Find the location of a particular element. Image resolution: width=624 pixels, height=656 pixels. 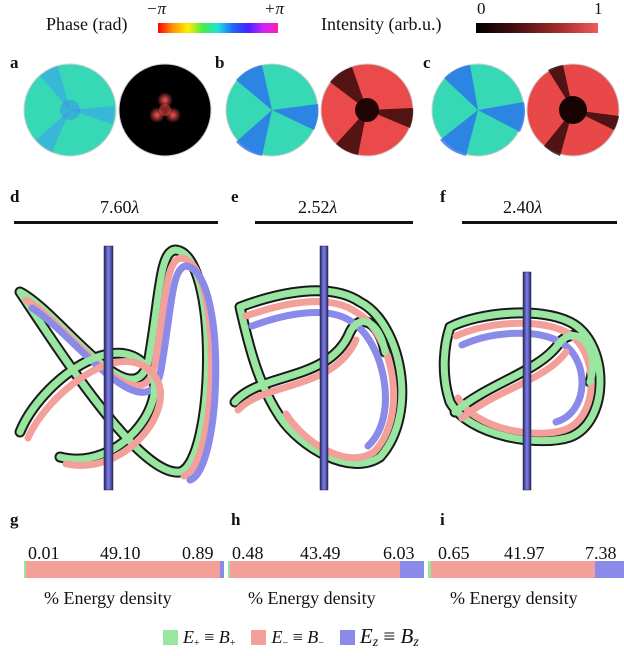

scalebar-f is located at coordinates (539, 222).